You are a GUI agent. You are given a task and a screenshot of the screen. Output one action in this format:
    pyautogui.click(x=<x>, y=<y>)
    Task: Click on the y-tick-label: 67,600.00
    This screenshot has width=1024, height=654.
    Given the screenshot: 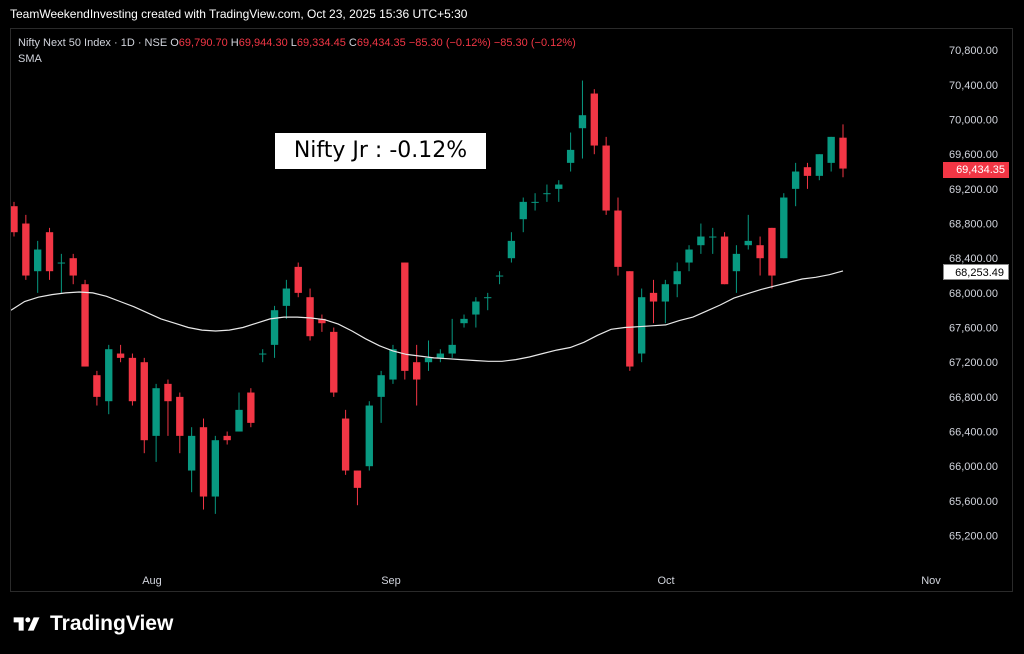 What is the action you would take?
    pyautogui.click(x=973, y=329)
    